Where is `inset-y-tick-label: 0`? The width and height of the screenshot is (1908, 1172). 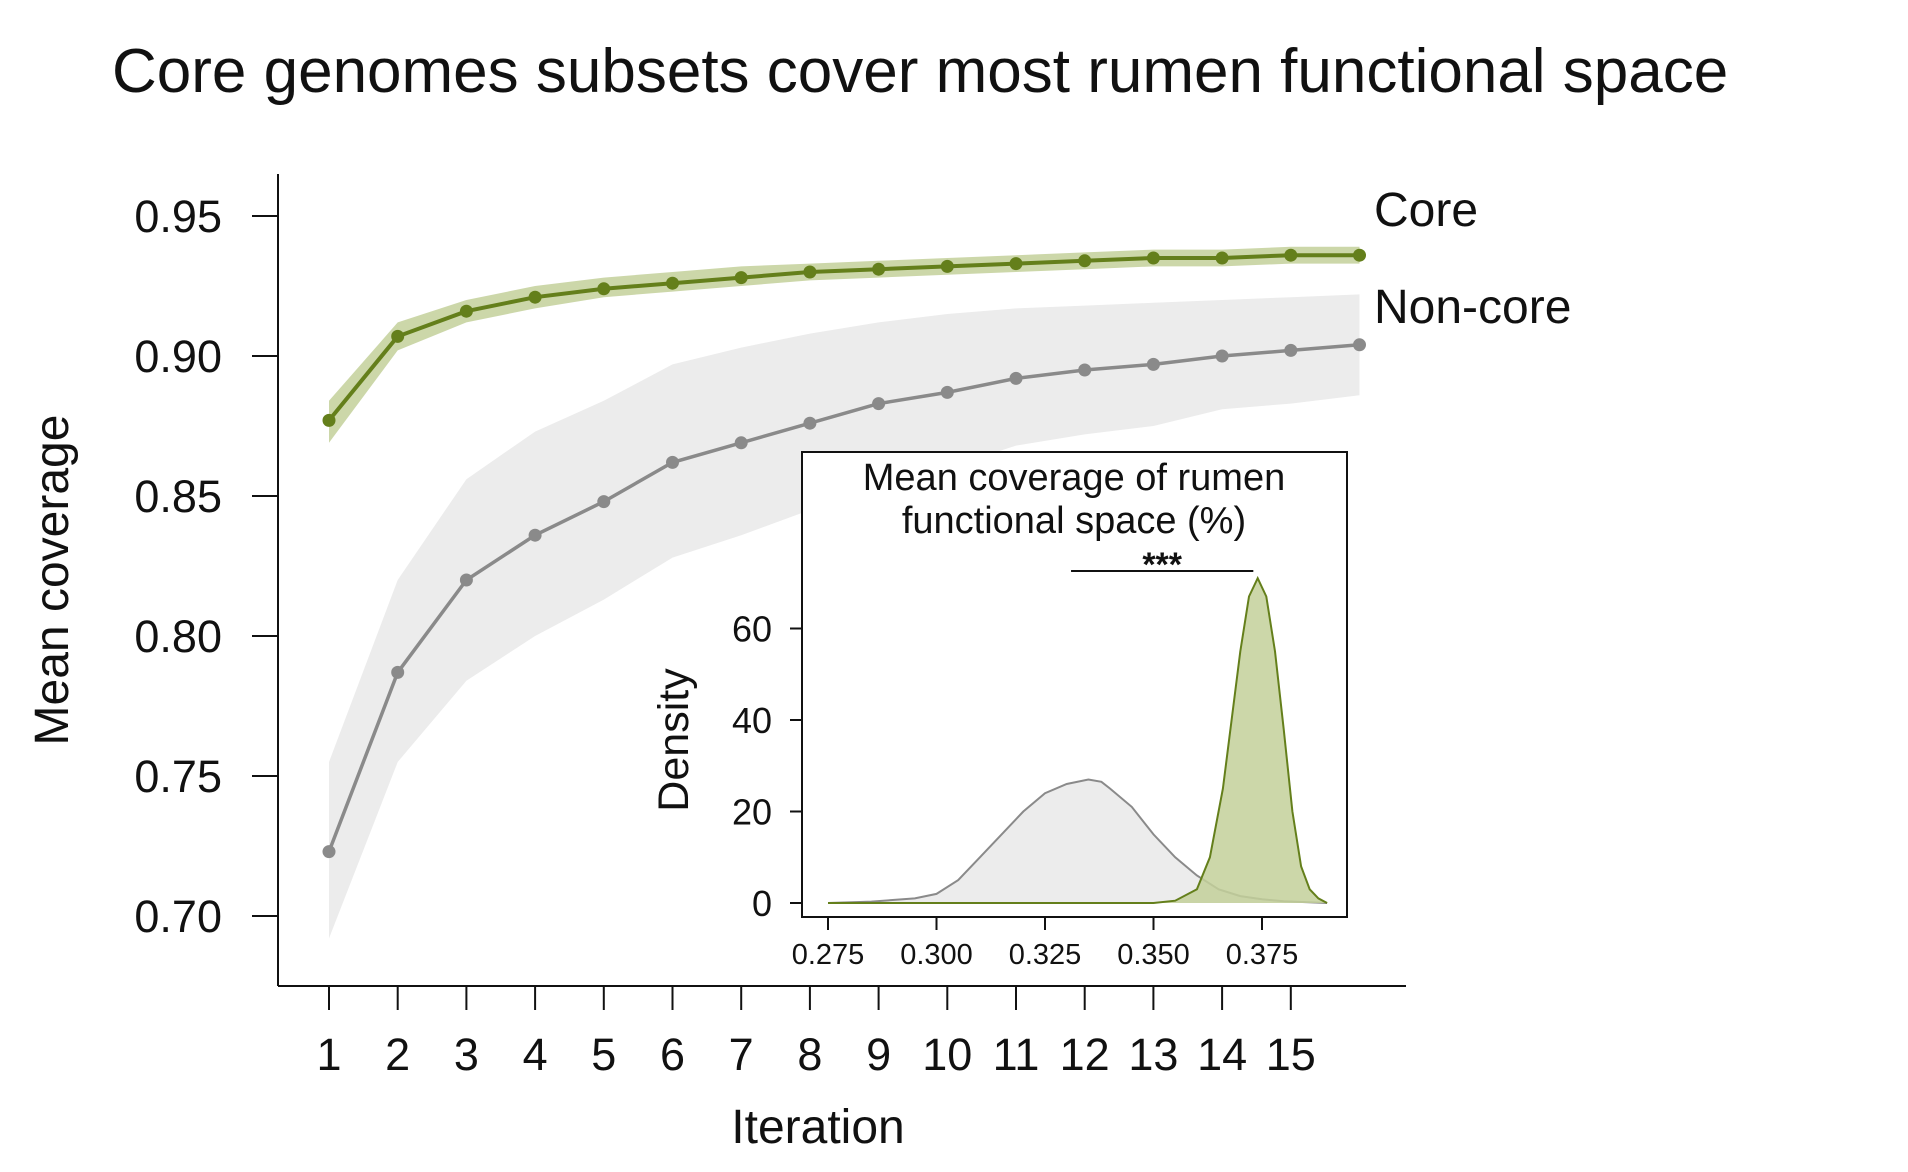
inset-y-tick-label: 0 is located at coordinates (762, 903).